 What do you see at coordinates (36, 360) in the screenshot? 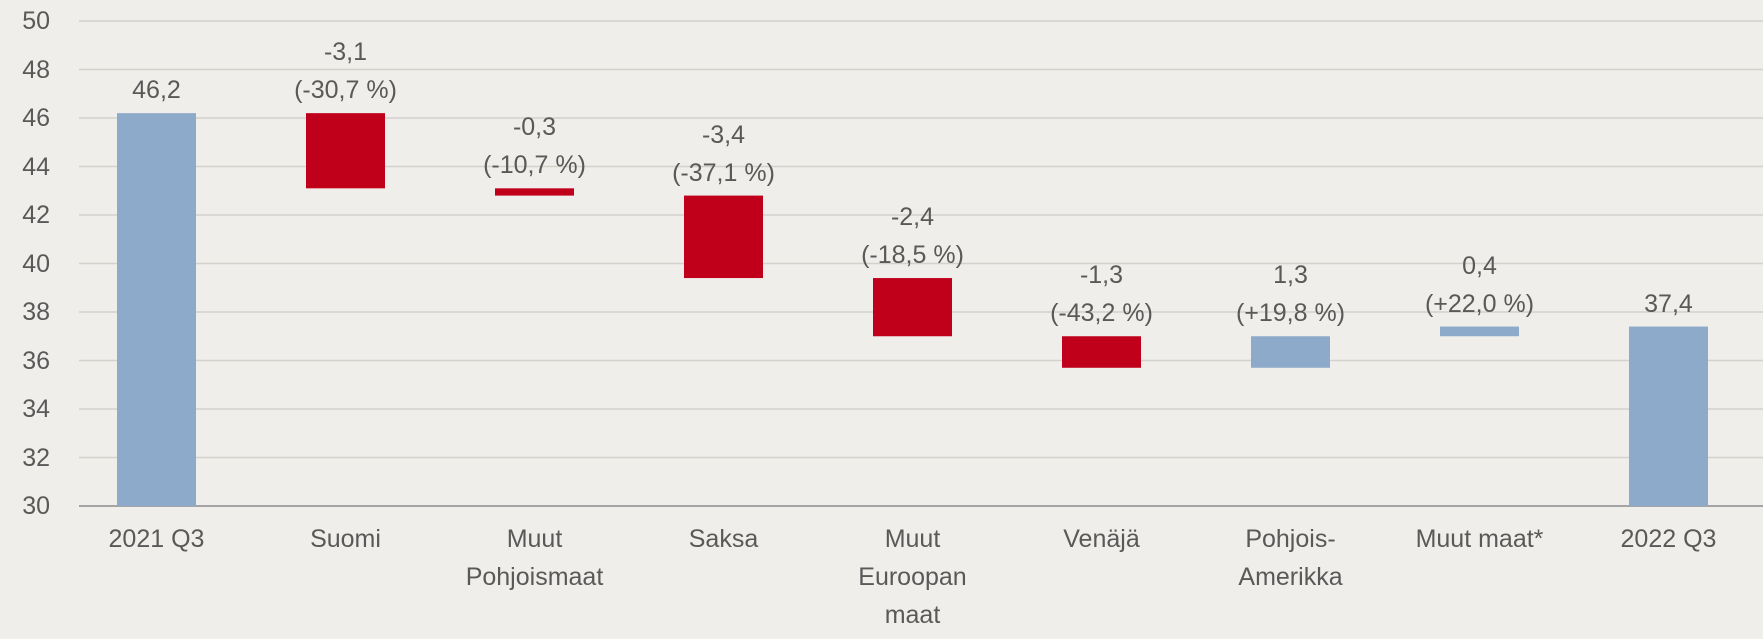
I see `y-tick-label: 36` at bounding box center [36, 360].